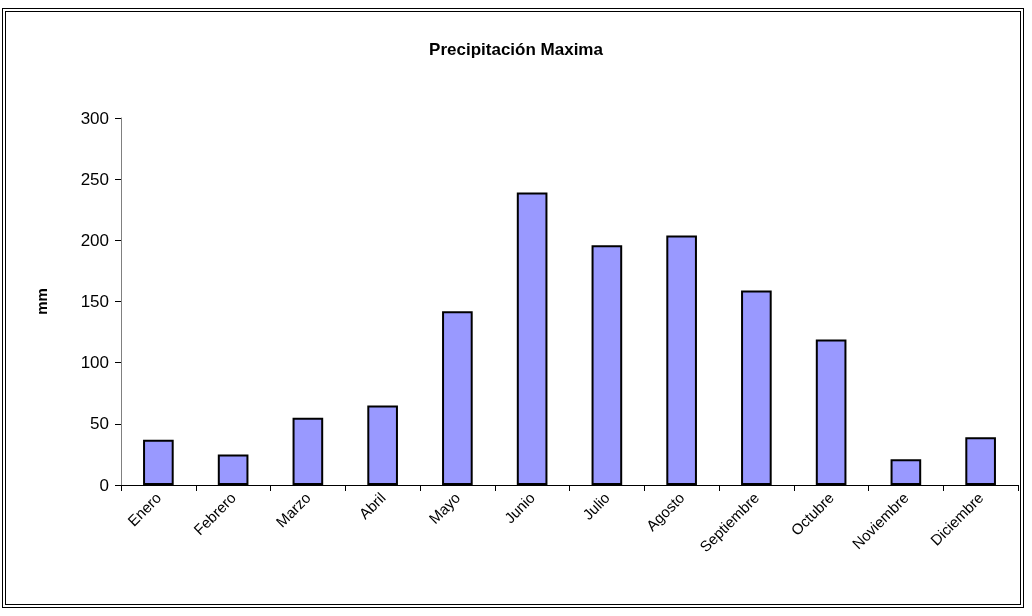  Describe the element at coordinates (94, 301) in the screenshot. I see `y-tick-label: 150` at that location.